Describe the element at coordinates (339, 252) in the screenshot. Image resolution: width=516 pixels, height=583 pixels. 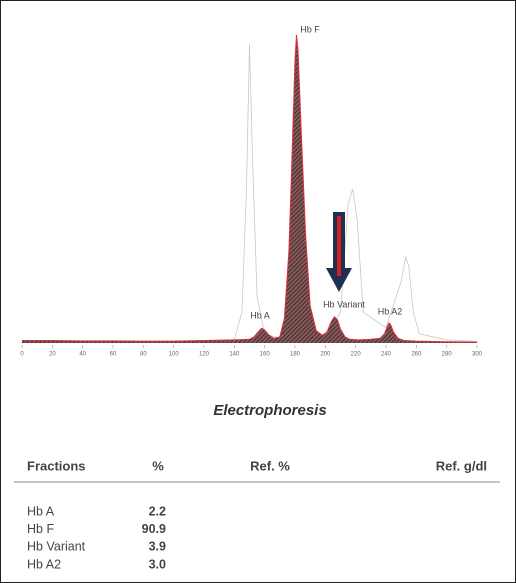
I see `arrow` at that location.